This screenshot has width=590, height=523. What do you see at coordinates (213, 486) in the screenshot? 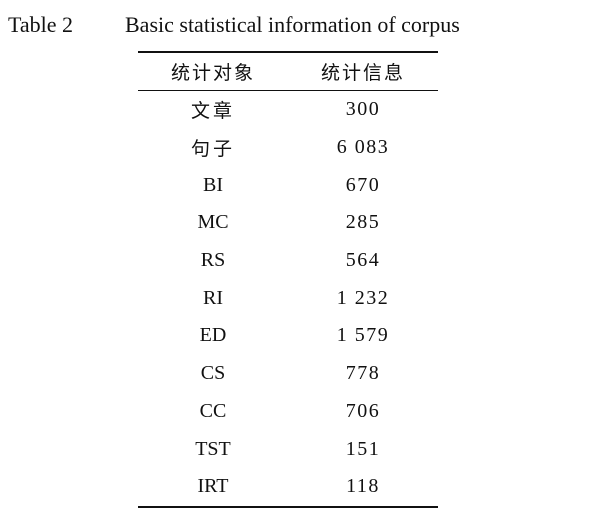
I see `cell-stat-object: IRT` at bounding box center [213, 486].